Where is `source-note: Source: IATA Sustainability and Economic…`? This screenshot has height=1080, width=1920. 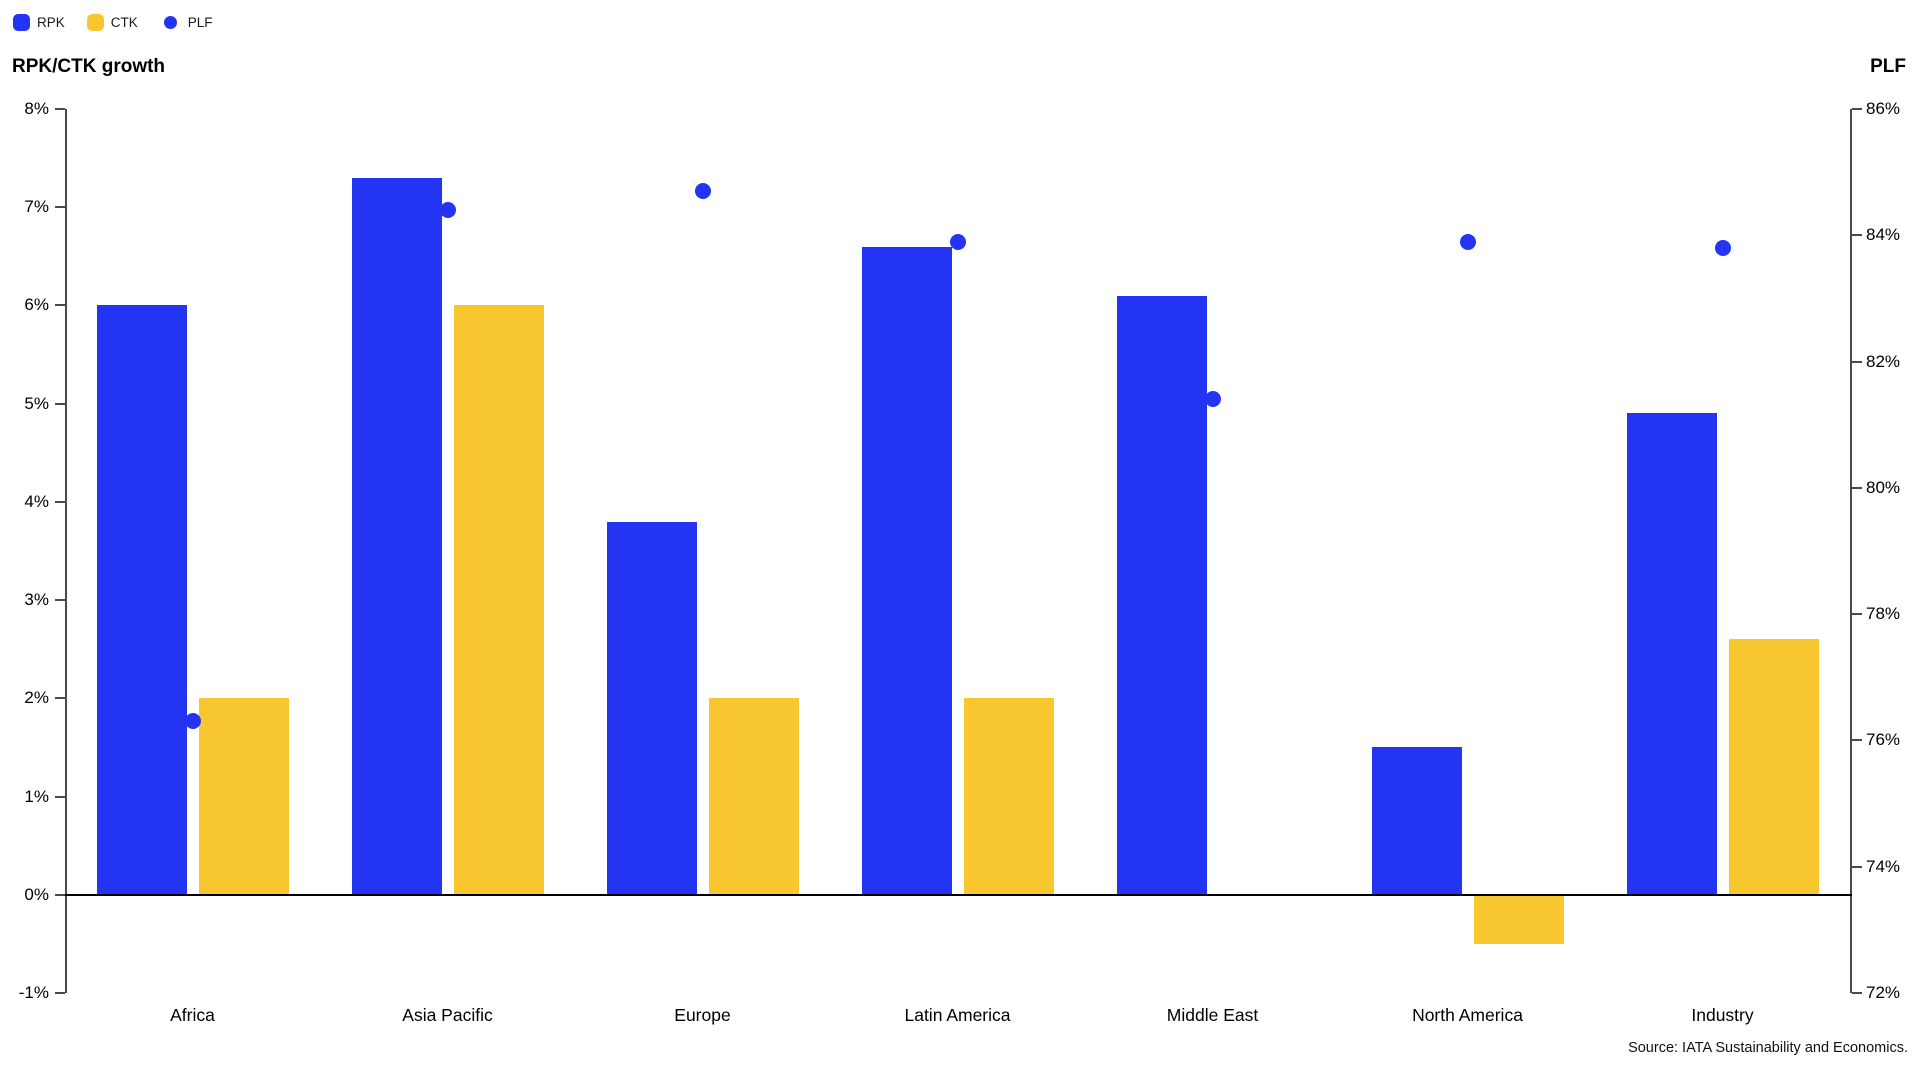 source-note: Source: IATA Sustainability and Economic… is located at coordinates (1768, 1048).